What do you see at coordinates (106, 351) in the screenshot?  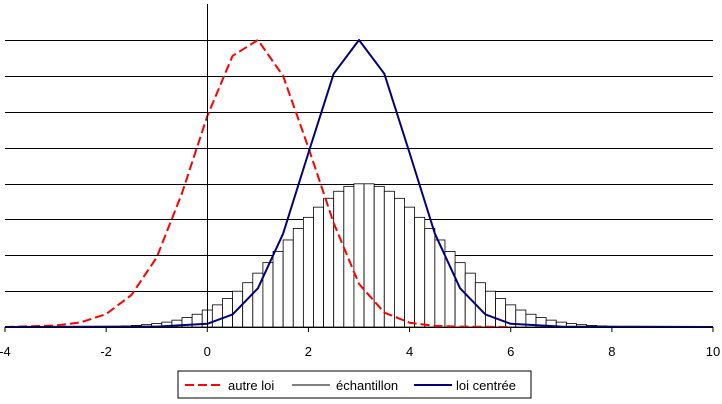 I see `x-tick-label: -2` at bounding box center [106, 351].